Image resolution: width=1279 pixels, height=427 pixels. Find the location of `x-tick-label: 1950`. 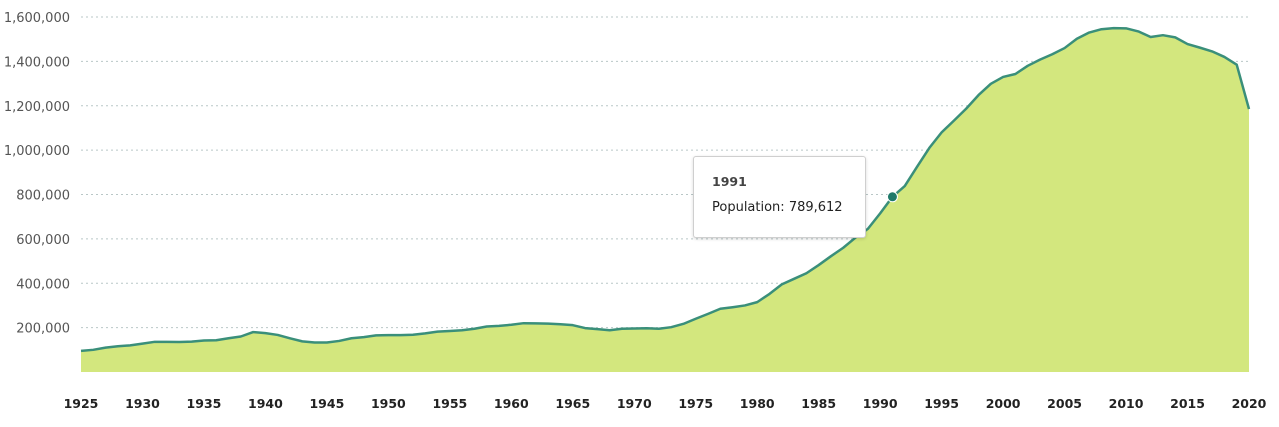

x-tick-label: 1950 is located at coordinates (388, 403).